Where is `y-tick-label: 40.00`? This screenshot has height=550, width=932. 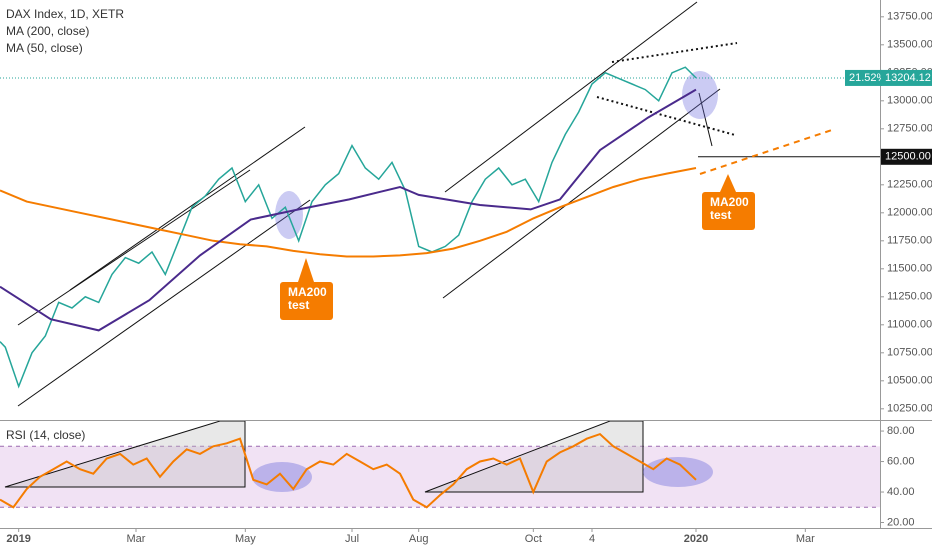
y-tick-label: 40.00 is located at coordinates (901, 492).